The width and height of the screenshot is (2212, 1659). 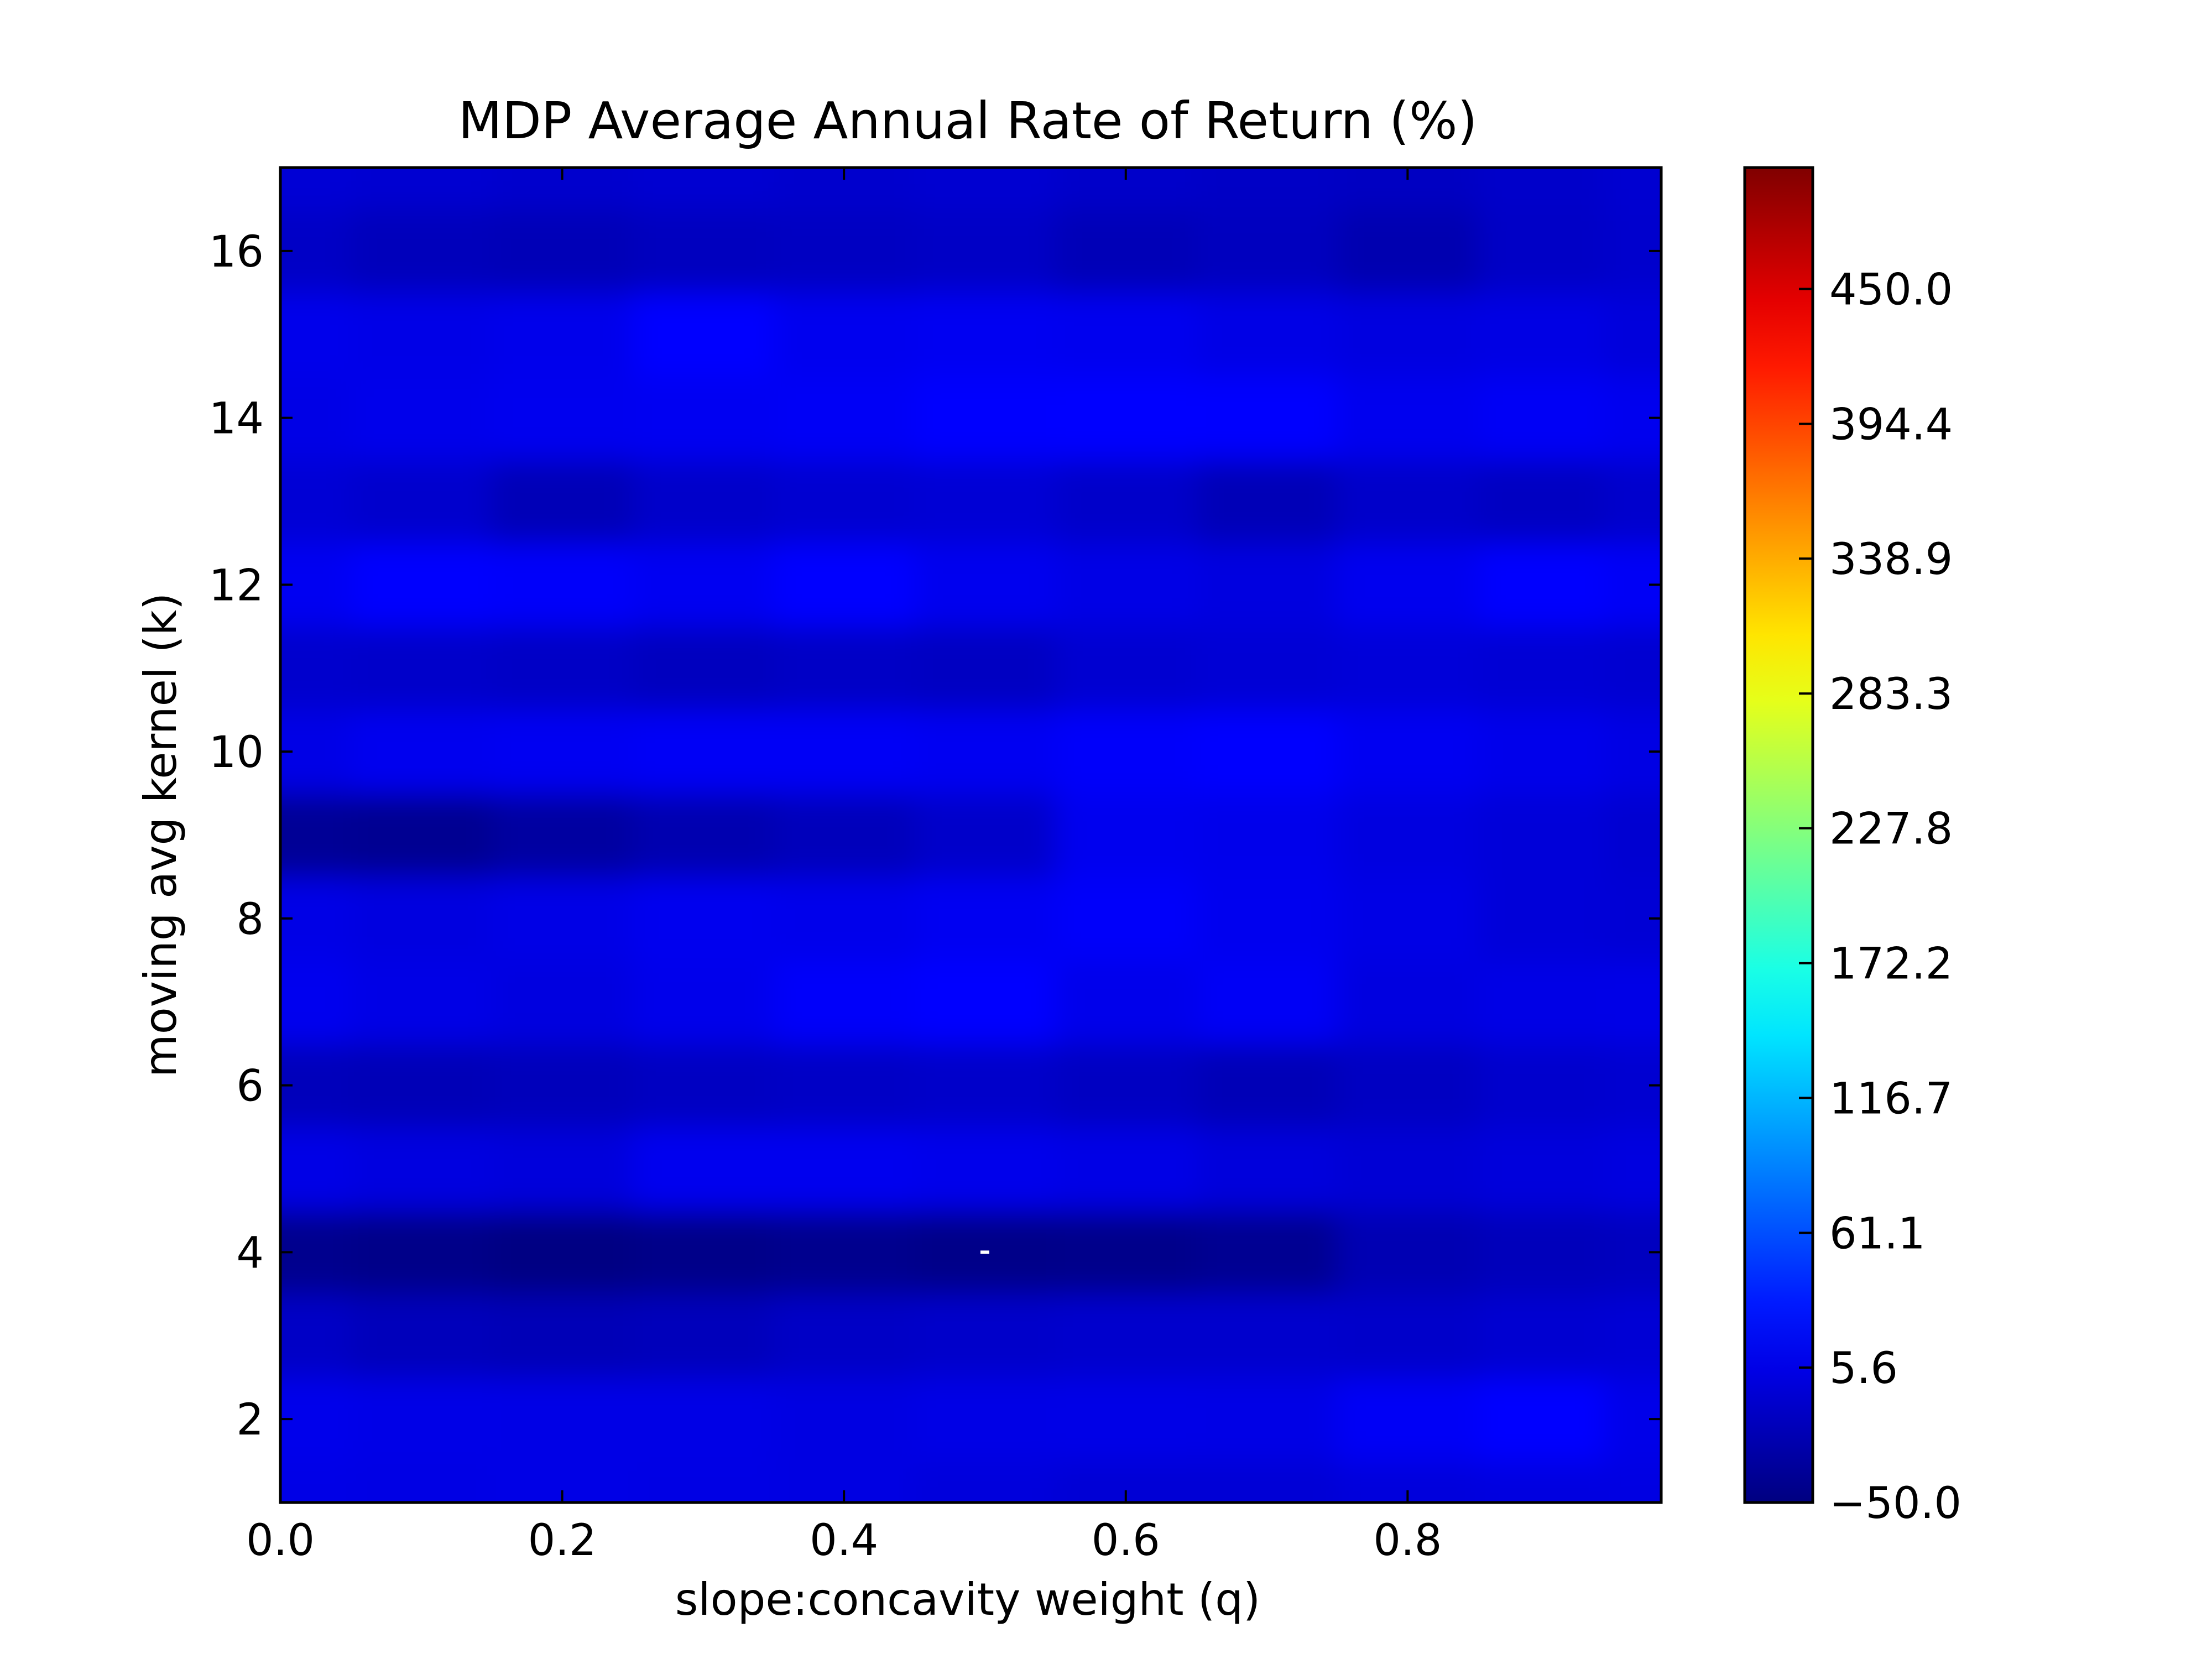 What do you see at coordinates (1891, 560) in the screenshot?
I see `colorbar-tick-label: 338.9` at bounding box center [1891, 560].